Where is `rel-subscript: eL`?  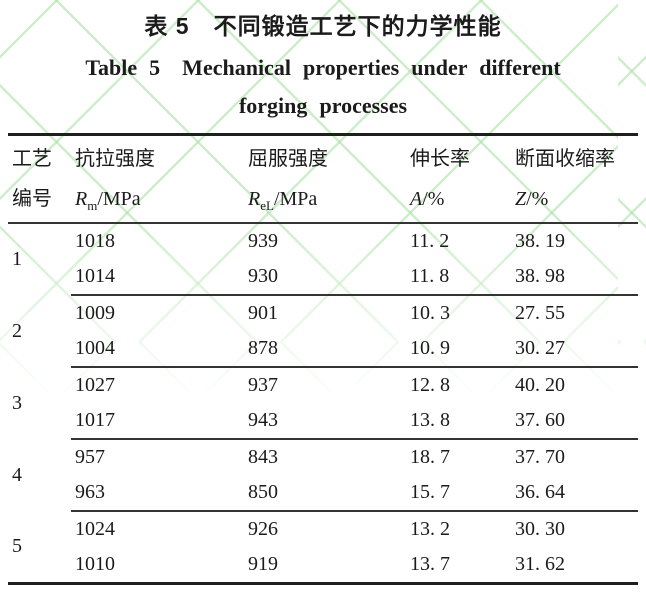 rel-subscript: eL is located at coordinates (267, 205).